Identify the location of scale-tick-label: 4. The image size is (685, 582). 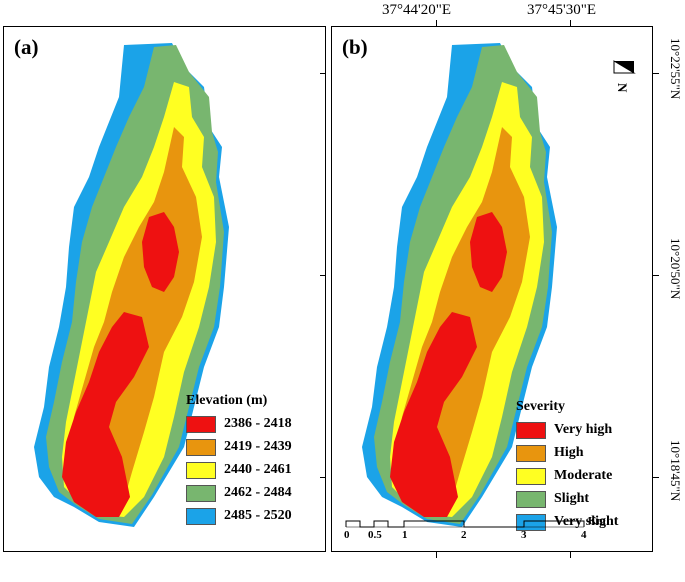
(584, 535).